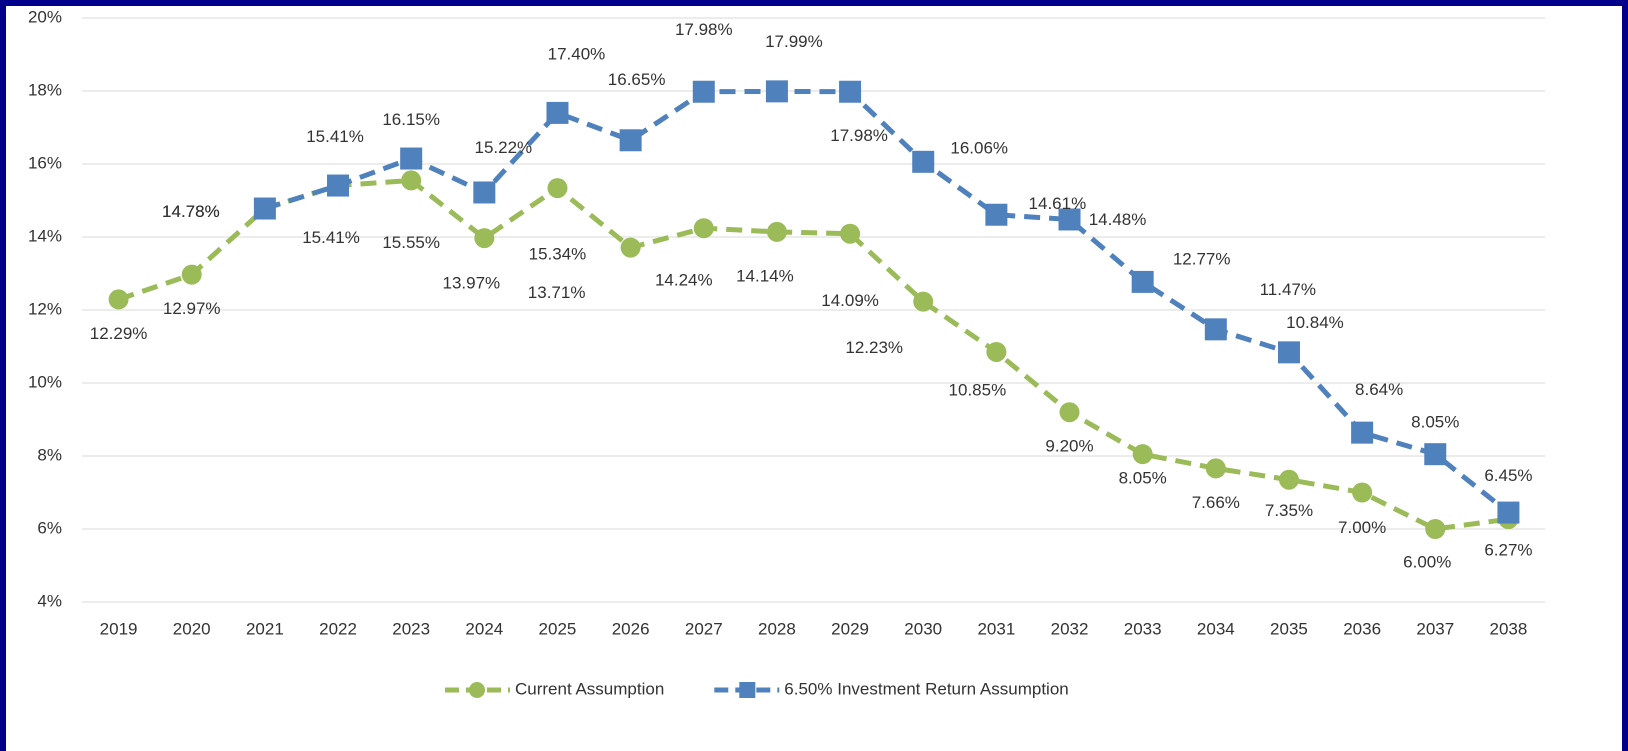  What do you see at coordinates (979, 147) in the screenshot?
I see `data-label: 16.06%` at bounding box center [979, 147].